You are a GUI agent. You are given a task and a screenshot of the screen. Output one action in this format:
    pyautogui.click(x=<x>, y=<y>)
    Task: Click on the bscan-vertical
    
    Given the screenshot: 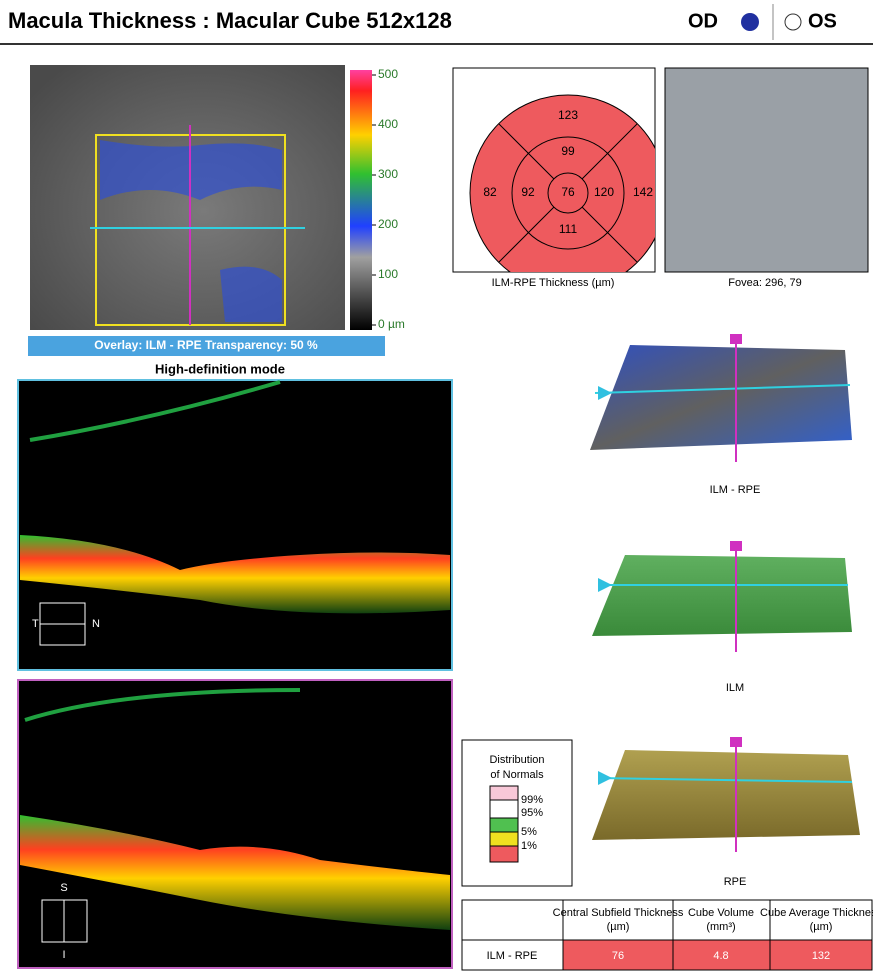 What is the action you would take?
    pyautogui.click(x=235, y=824)
    